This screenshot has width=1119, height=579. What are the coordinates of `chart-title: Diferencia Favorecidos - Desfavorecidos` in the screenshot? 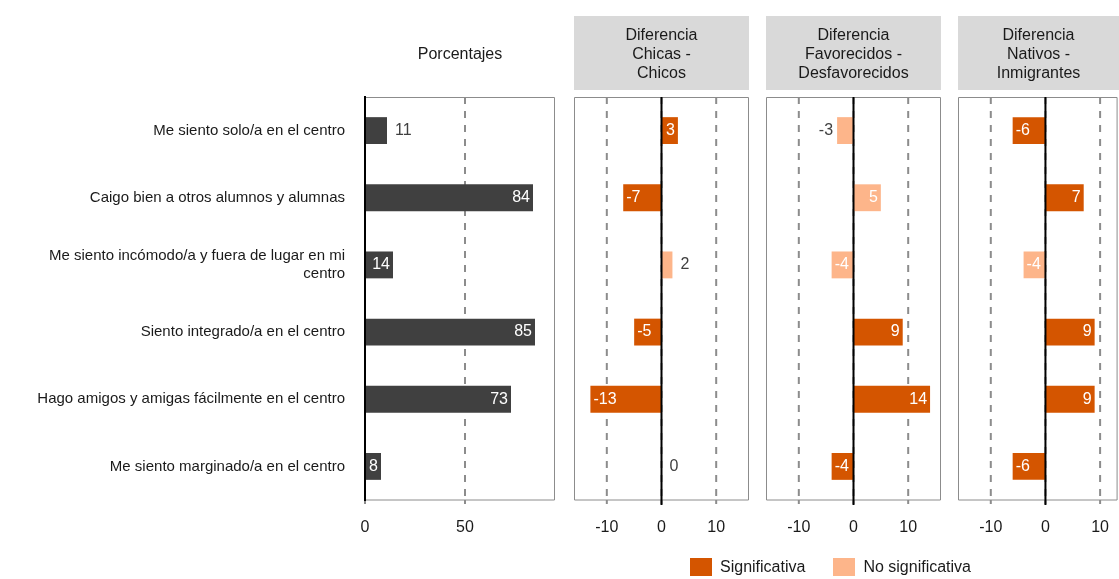 It's located at (853, 53).